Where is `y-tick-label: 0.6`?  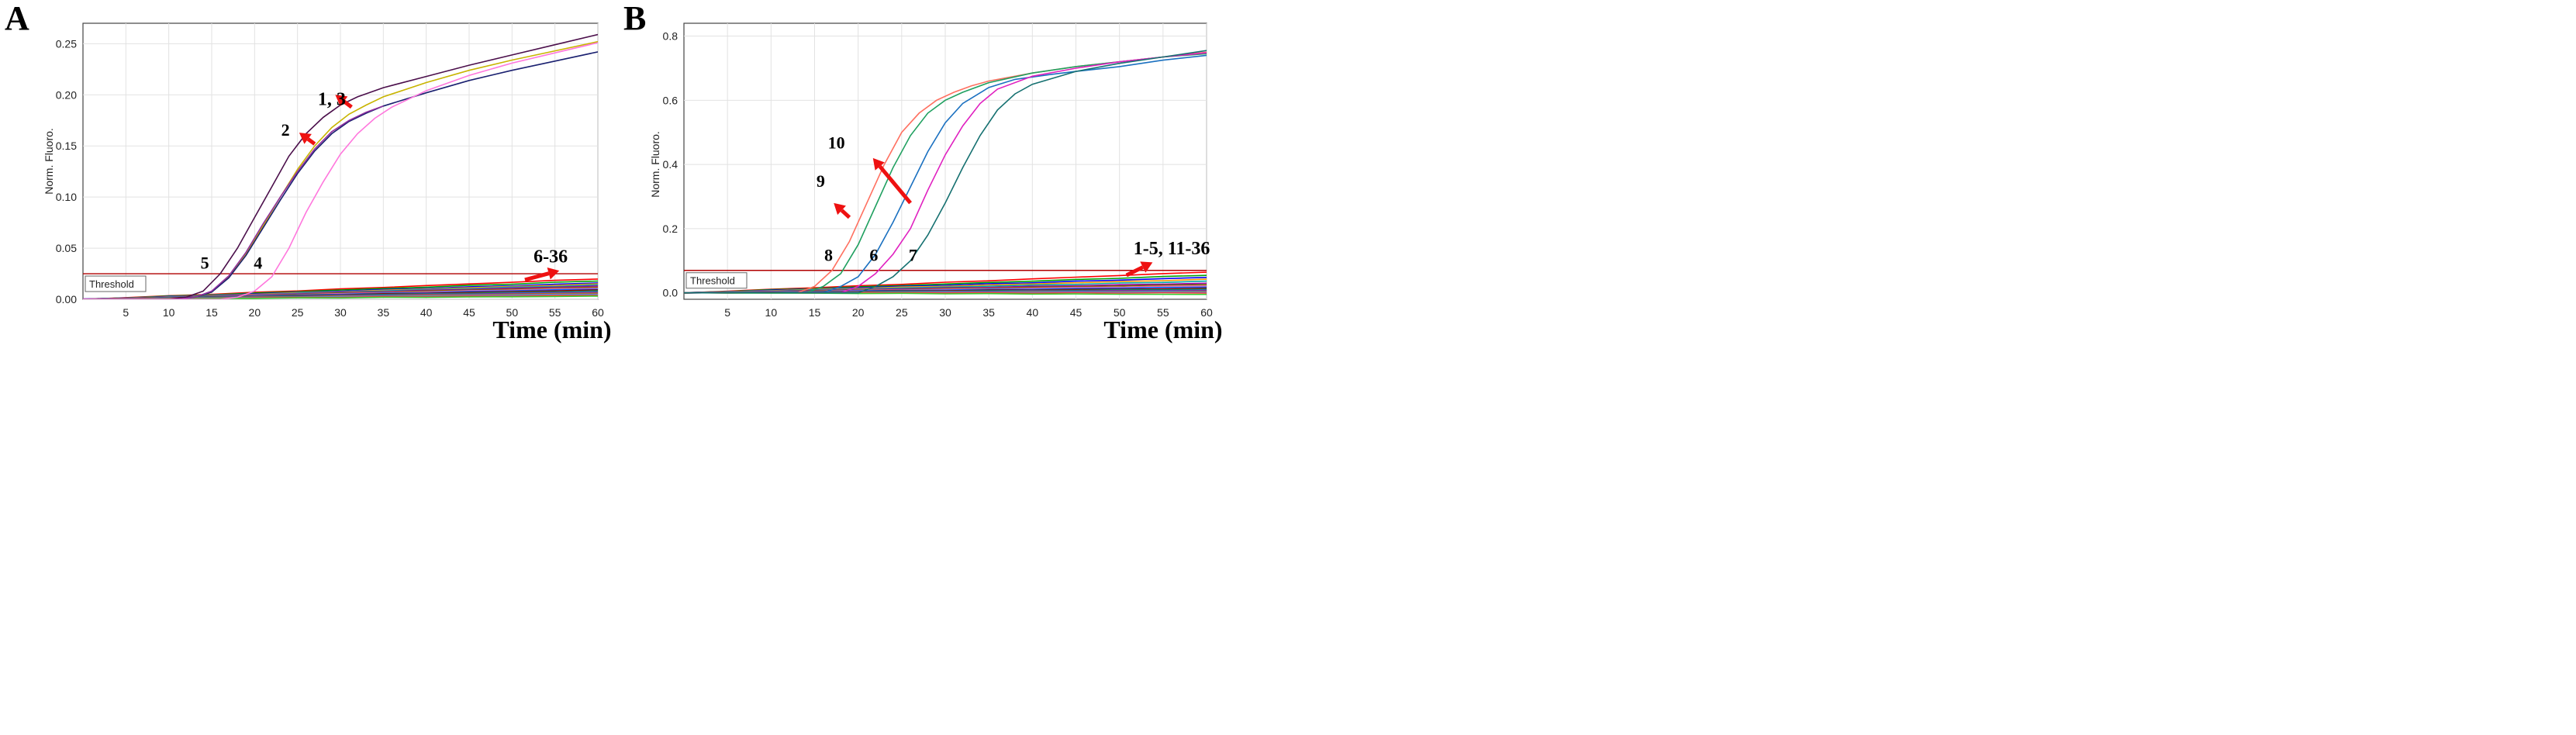 y-tick-label: 0.6 is located at coordinates (671, 100).